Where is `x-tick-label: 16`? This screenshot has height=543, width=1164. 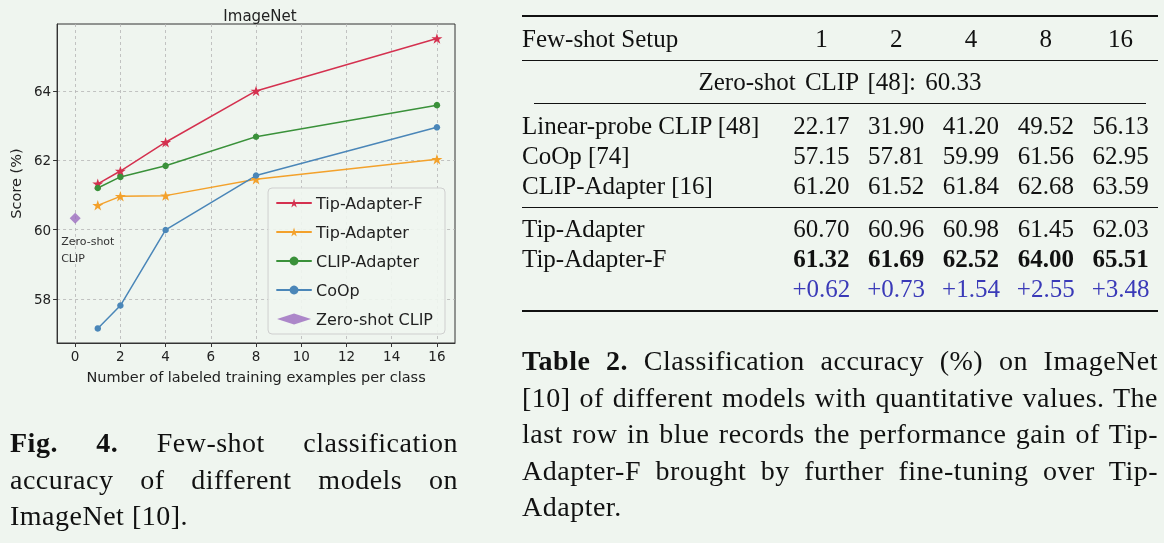 x-tick-label: 16 is located at coordinates (437, 356).